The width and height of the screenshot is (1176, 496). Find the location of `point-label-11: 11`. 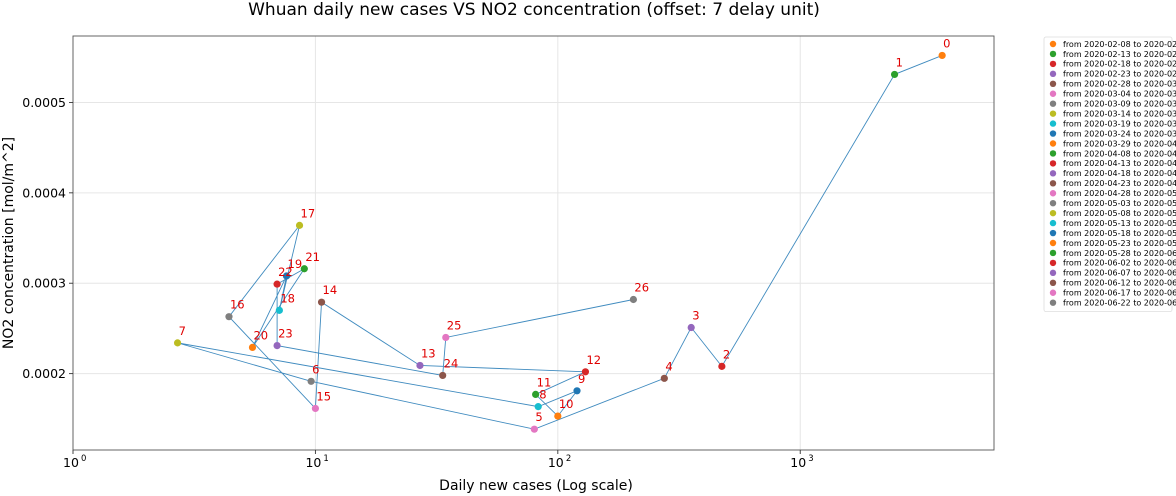

point-label-11: 11 is located at coordinates (544, 382).